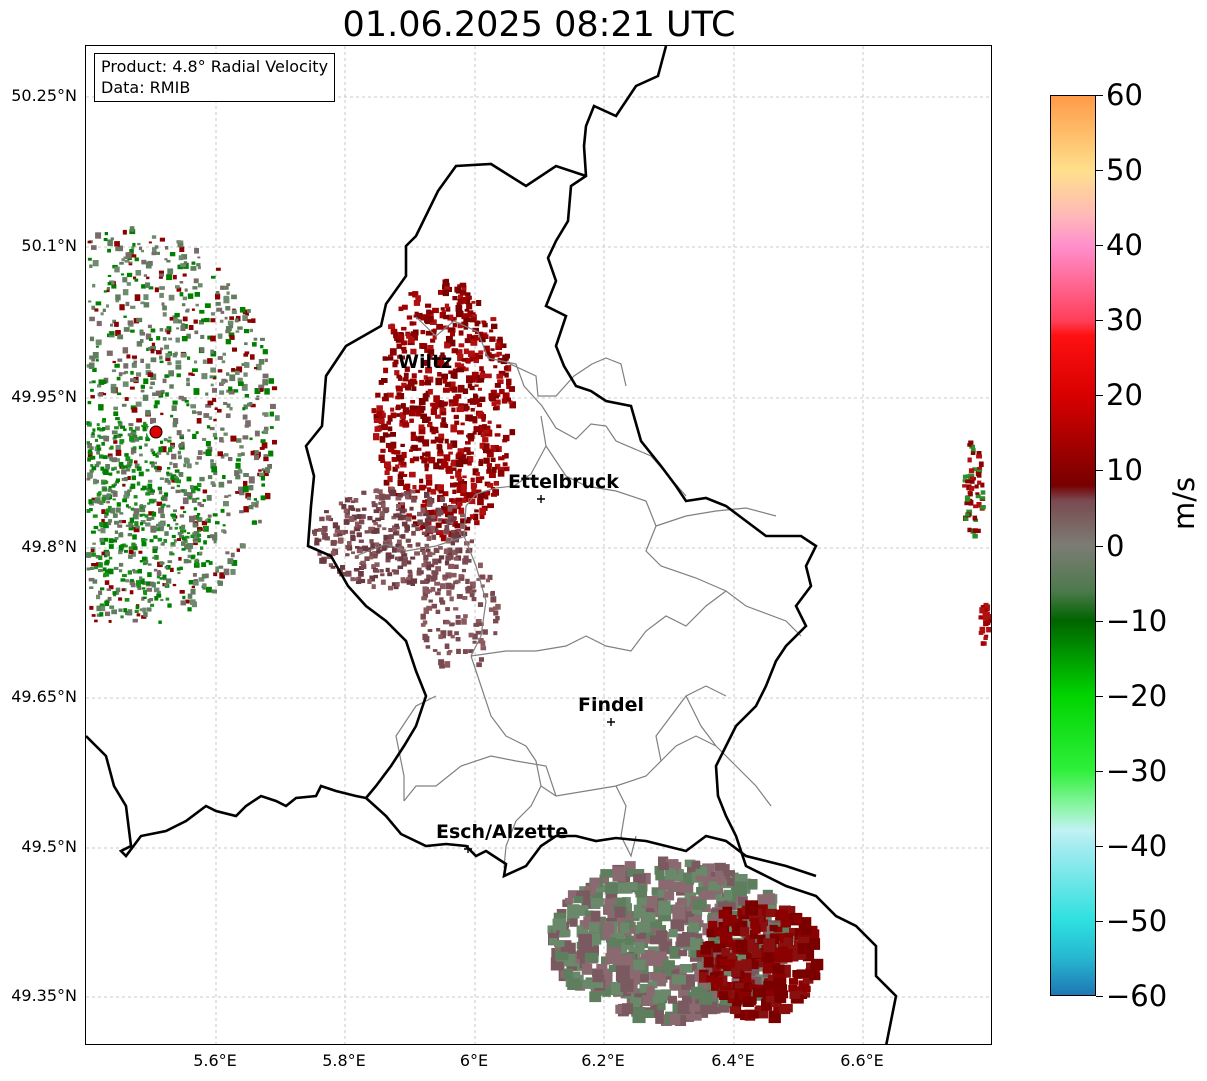  Describe the element at coordinates (502, 832) in the screenshot. I see `city-label-esch-alzette: Esch/Alzette` at that location.